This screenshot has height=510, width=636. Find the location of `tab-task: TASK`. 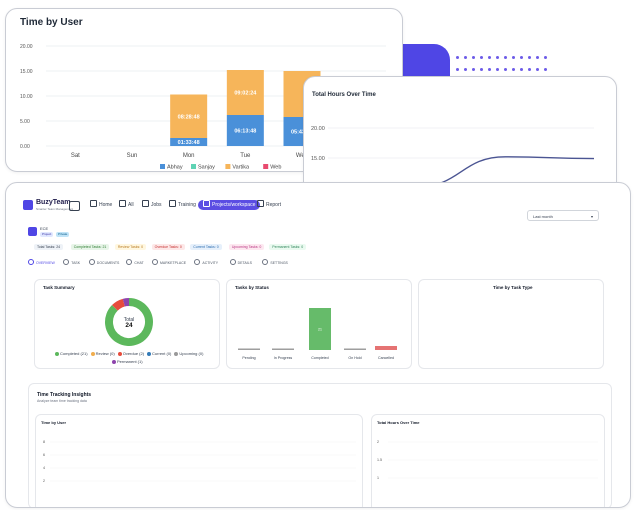

tab-task: TASK is located at coordinates (71, 262).